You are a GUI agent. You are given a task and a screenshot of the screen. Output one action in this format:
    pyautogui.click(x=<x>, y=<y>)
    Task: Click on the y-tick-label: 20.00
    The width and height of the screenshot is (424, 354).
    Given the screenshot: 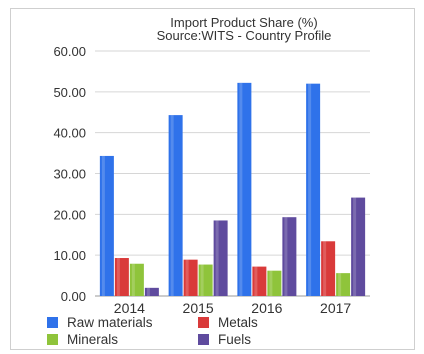 What is the action you would take?
    pyautogui.click(x=69, y=214)
    